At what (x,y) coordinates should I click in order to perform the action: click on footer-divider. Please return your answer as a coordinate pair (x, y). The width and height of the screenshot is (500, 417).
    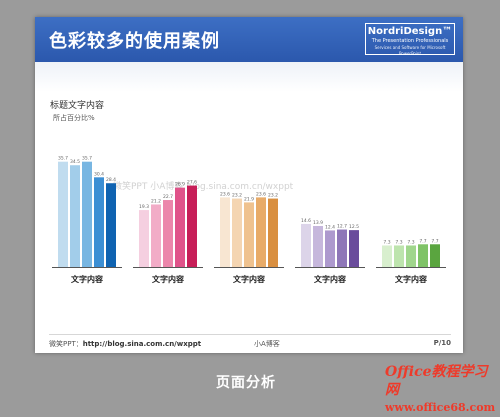
    Looking at the image, I should click on (250, 334).